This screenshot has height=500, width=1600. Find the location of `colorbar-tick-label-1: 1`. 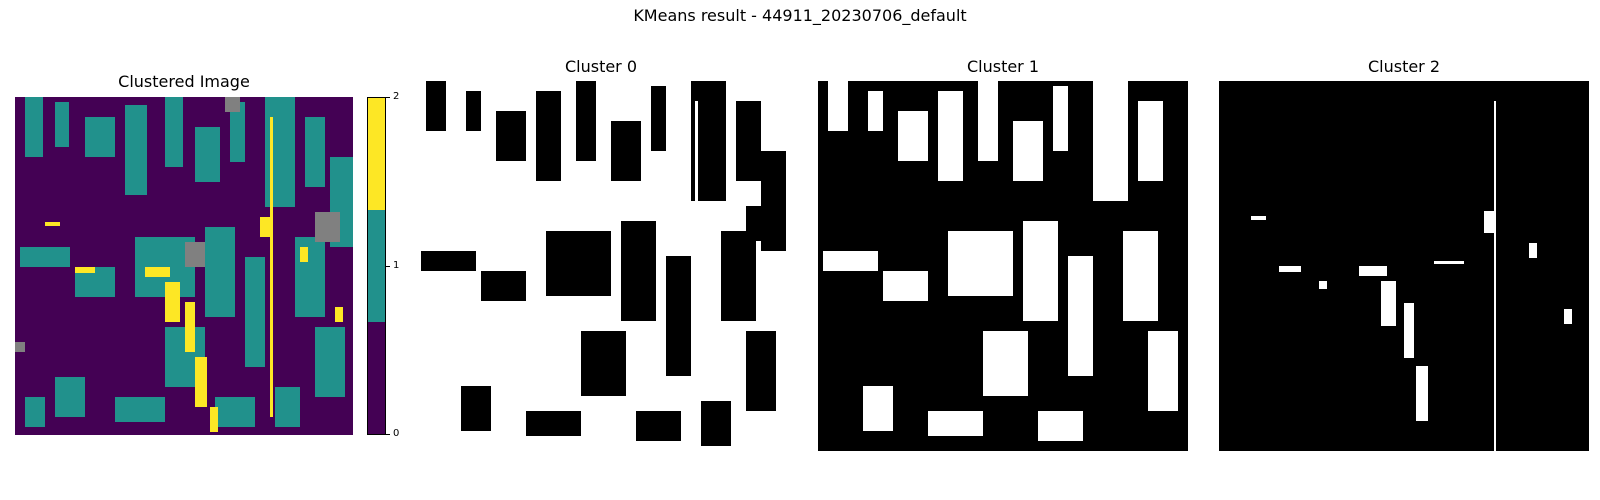

colorbar-tick-label-1: 1 is located at coordinates (396, 265).